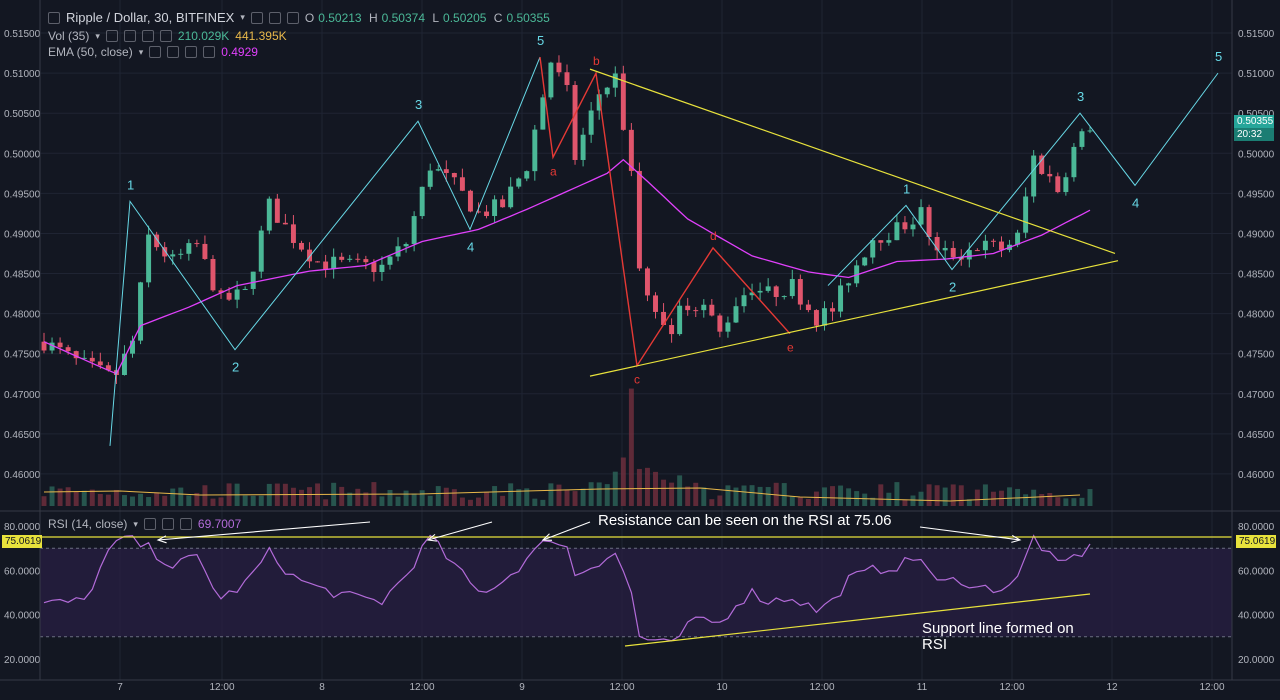 The image size is (1280, 700). What do you see at coordinates (1112, 687) in the screenshot?
I see `x-tick-label: 12` at bounding box center [1112, 687].